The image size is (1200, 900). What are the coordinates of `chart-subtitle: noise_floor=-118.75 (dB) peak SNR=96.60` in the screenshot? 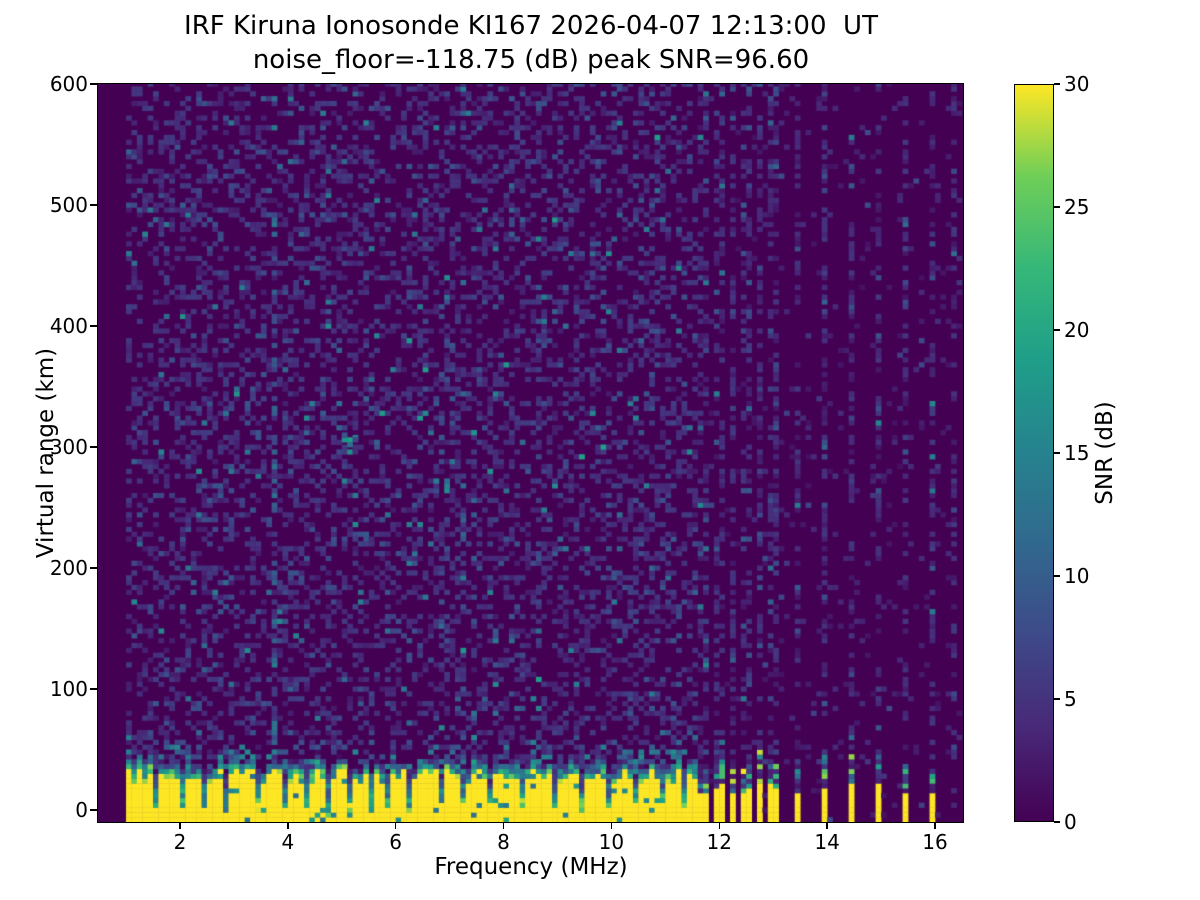 It's located at (531, 60).